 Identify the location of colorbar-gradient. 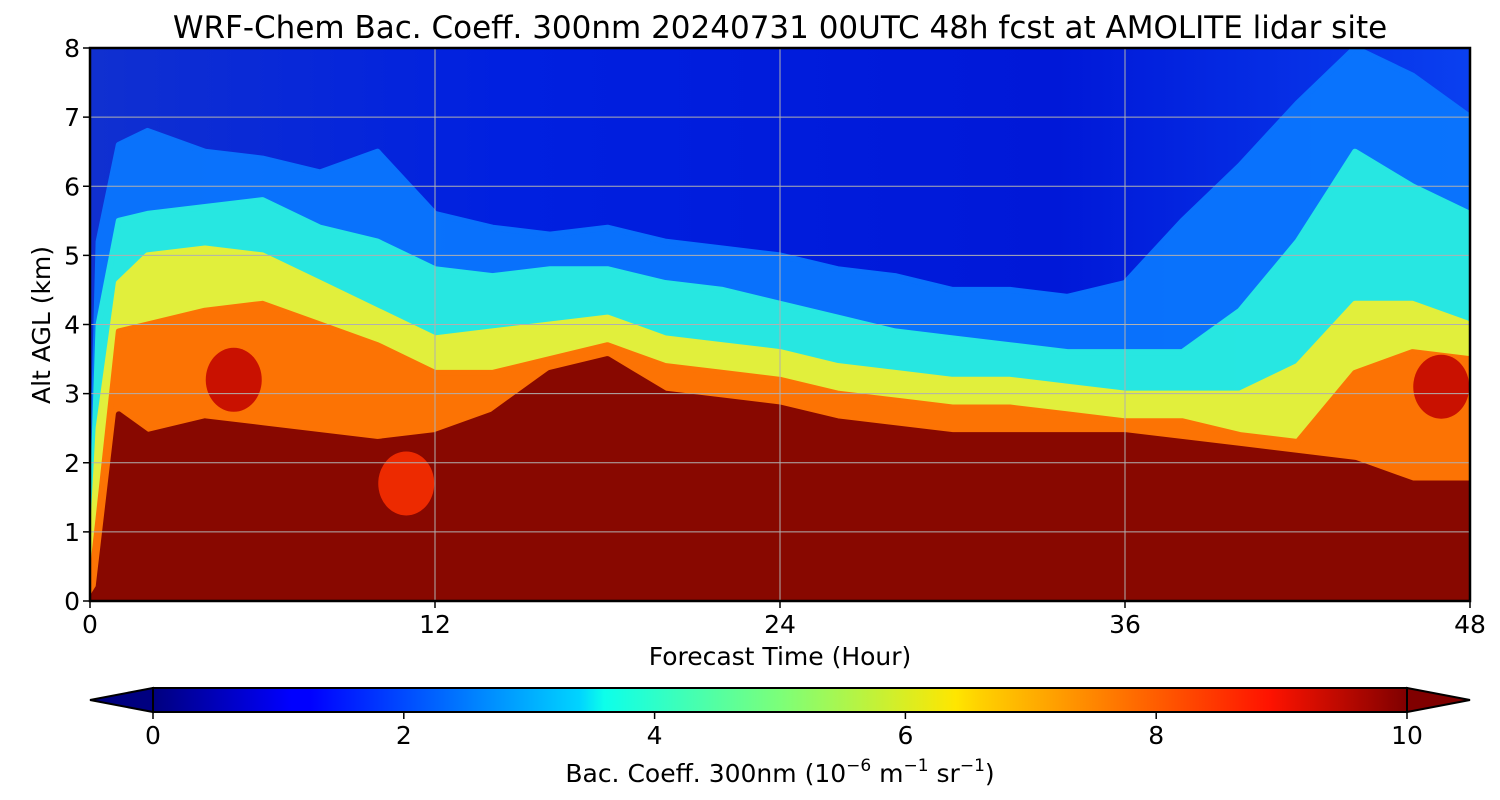
(780, 700).